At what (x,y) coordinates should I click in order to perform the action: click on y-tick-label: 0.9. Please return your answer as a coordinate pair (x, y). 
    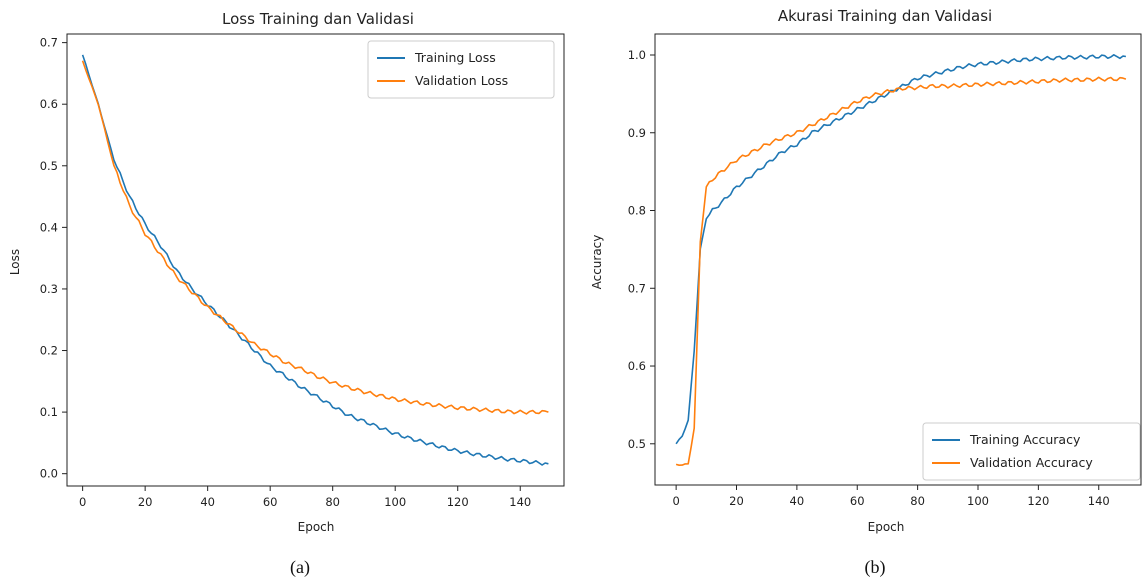
    Looking at the image, I should click on (637, 133).